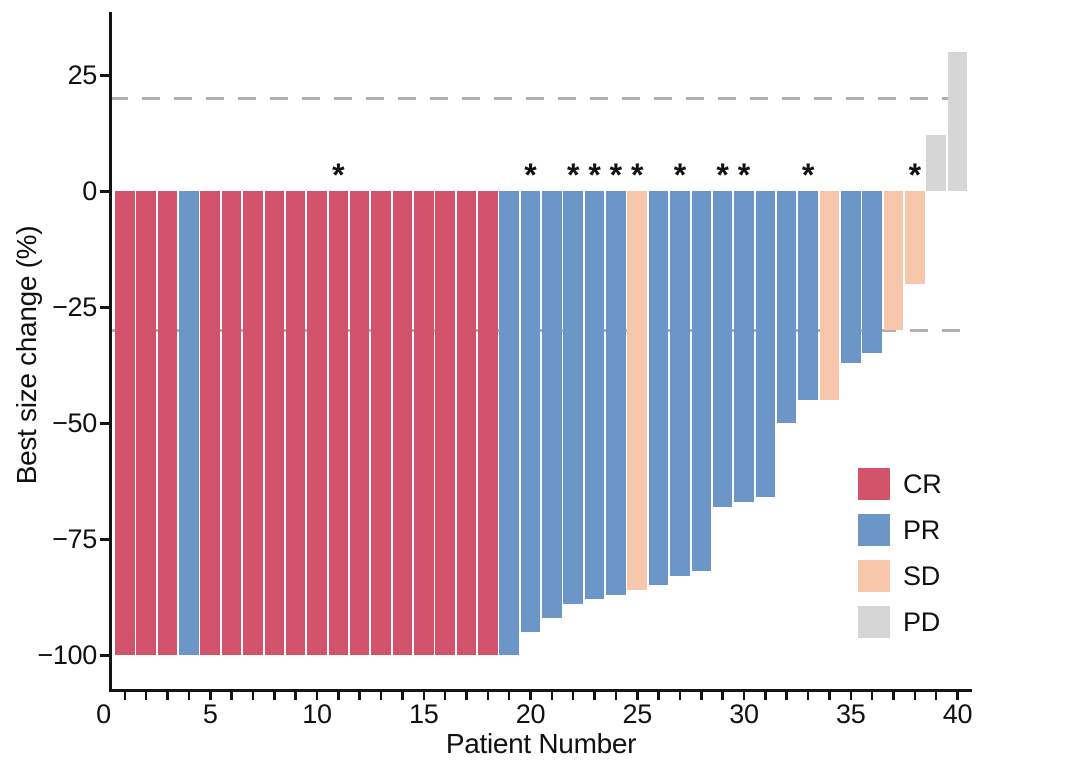 This screenshot has width=1080, height=763. Describe the element at coordinates (744, 714) in the screenshot. I see `x-tick-label: 30` at that location.